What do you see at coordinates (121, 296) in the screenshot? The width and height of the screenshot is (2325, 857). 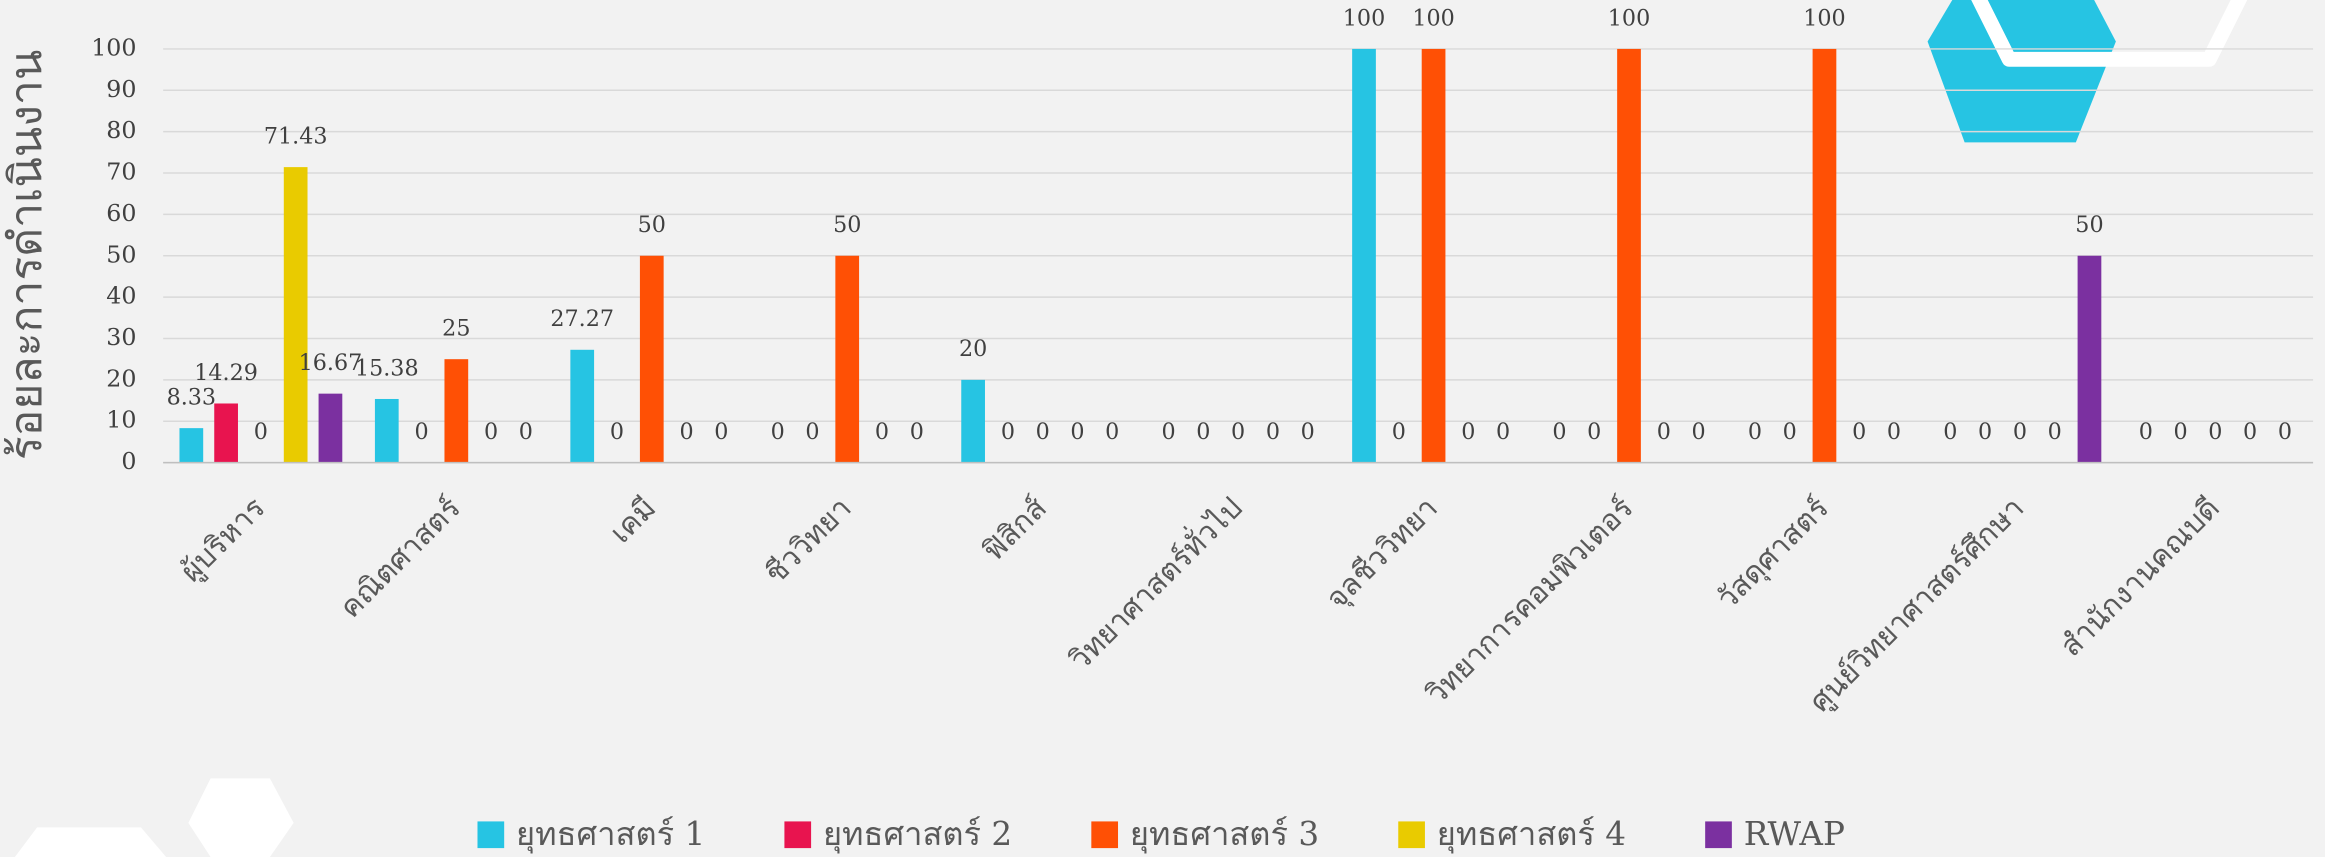 I see `y-tick-label: 40` at bounding box center [121, 296].